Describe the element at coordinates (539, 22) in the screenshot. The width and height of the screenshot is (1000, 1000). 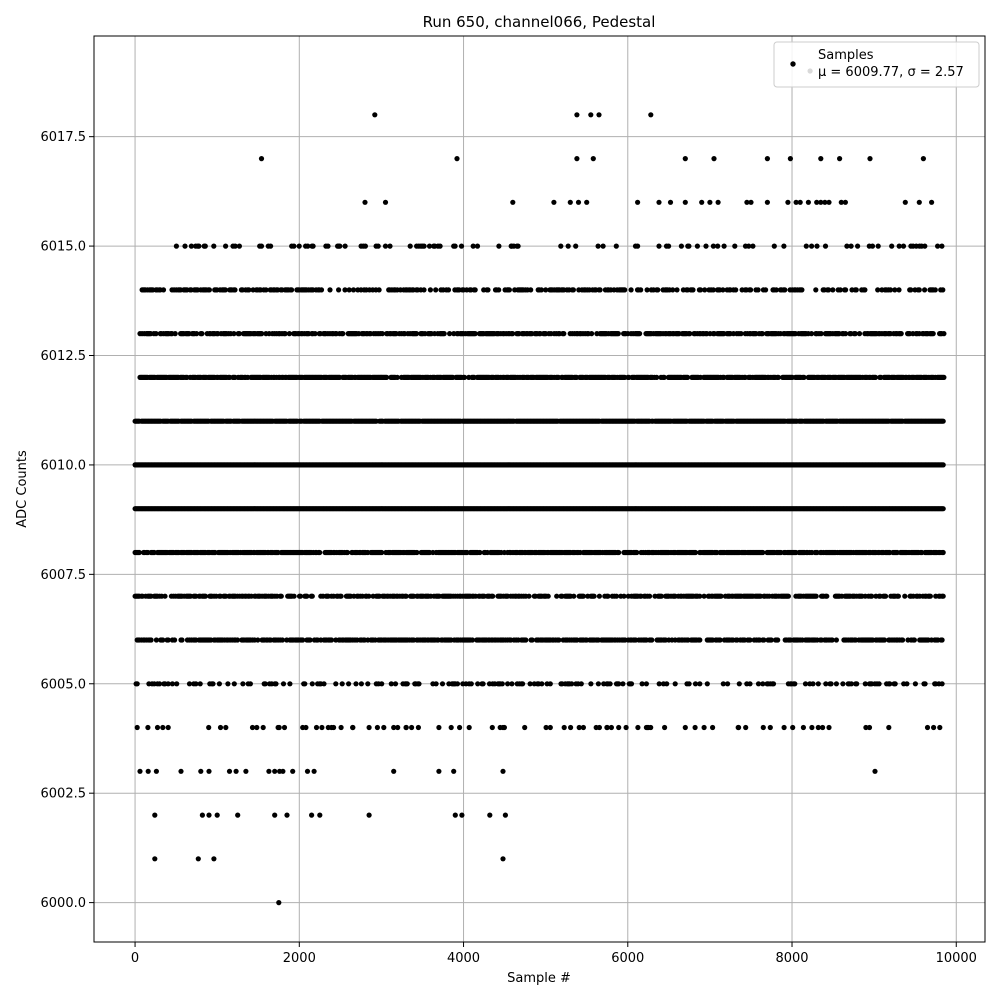
I see `chart-title: Run 650, channel066, Pedestal` at that location.